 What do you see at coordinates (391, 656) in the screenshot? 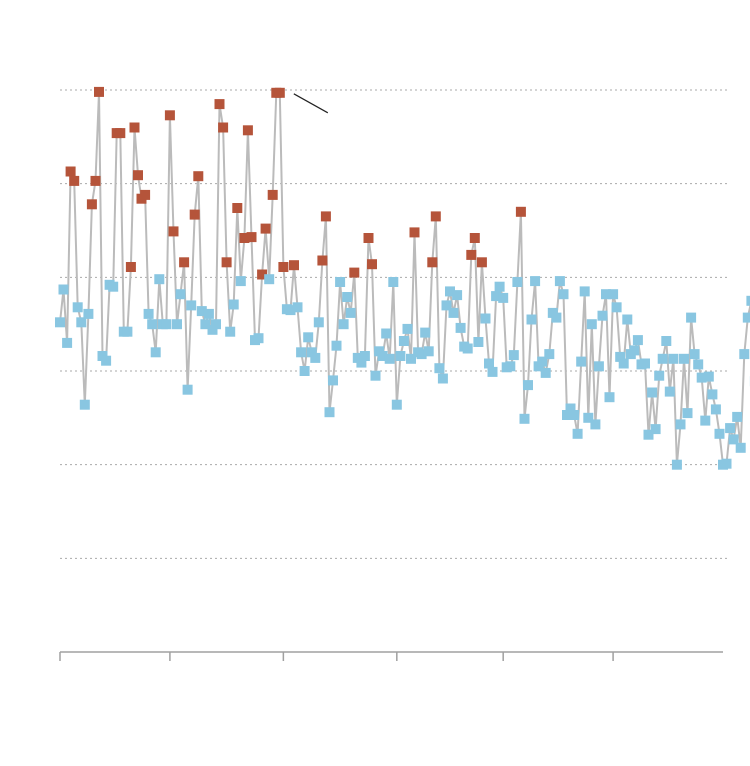
I see `x-axis` at bounding box center [391, 656].